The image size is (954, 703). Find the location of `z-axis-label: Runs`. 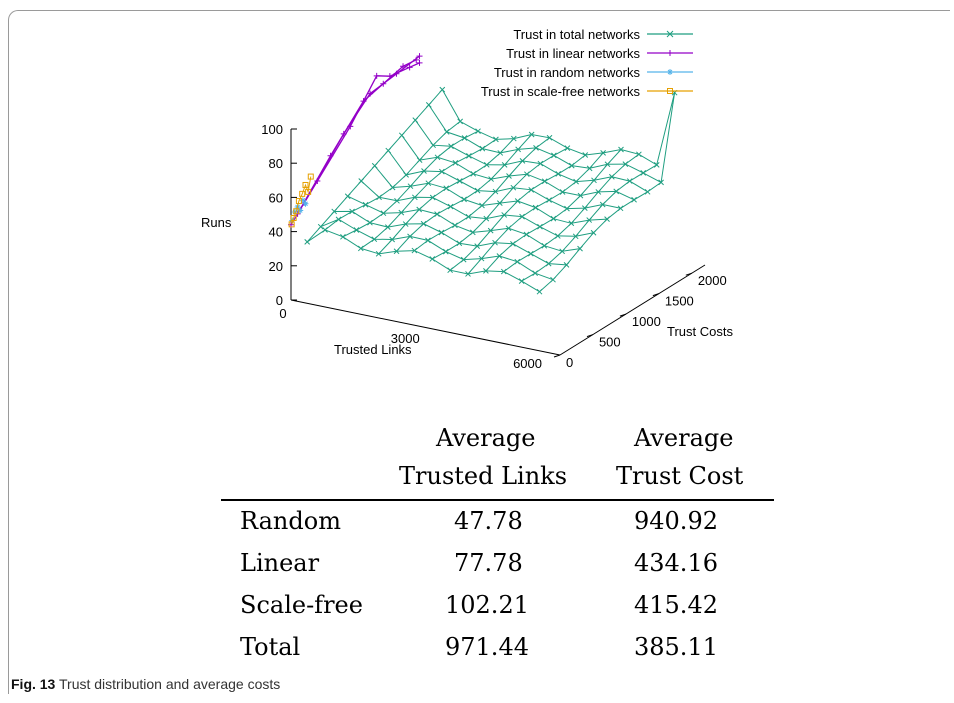

z-axis-label: Runs is located at coordinates (216, 222).